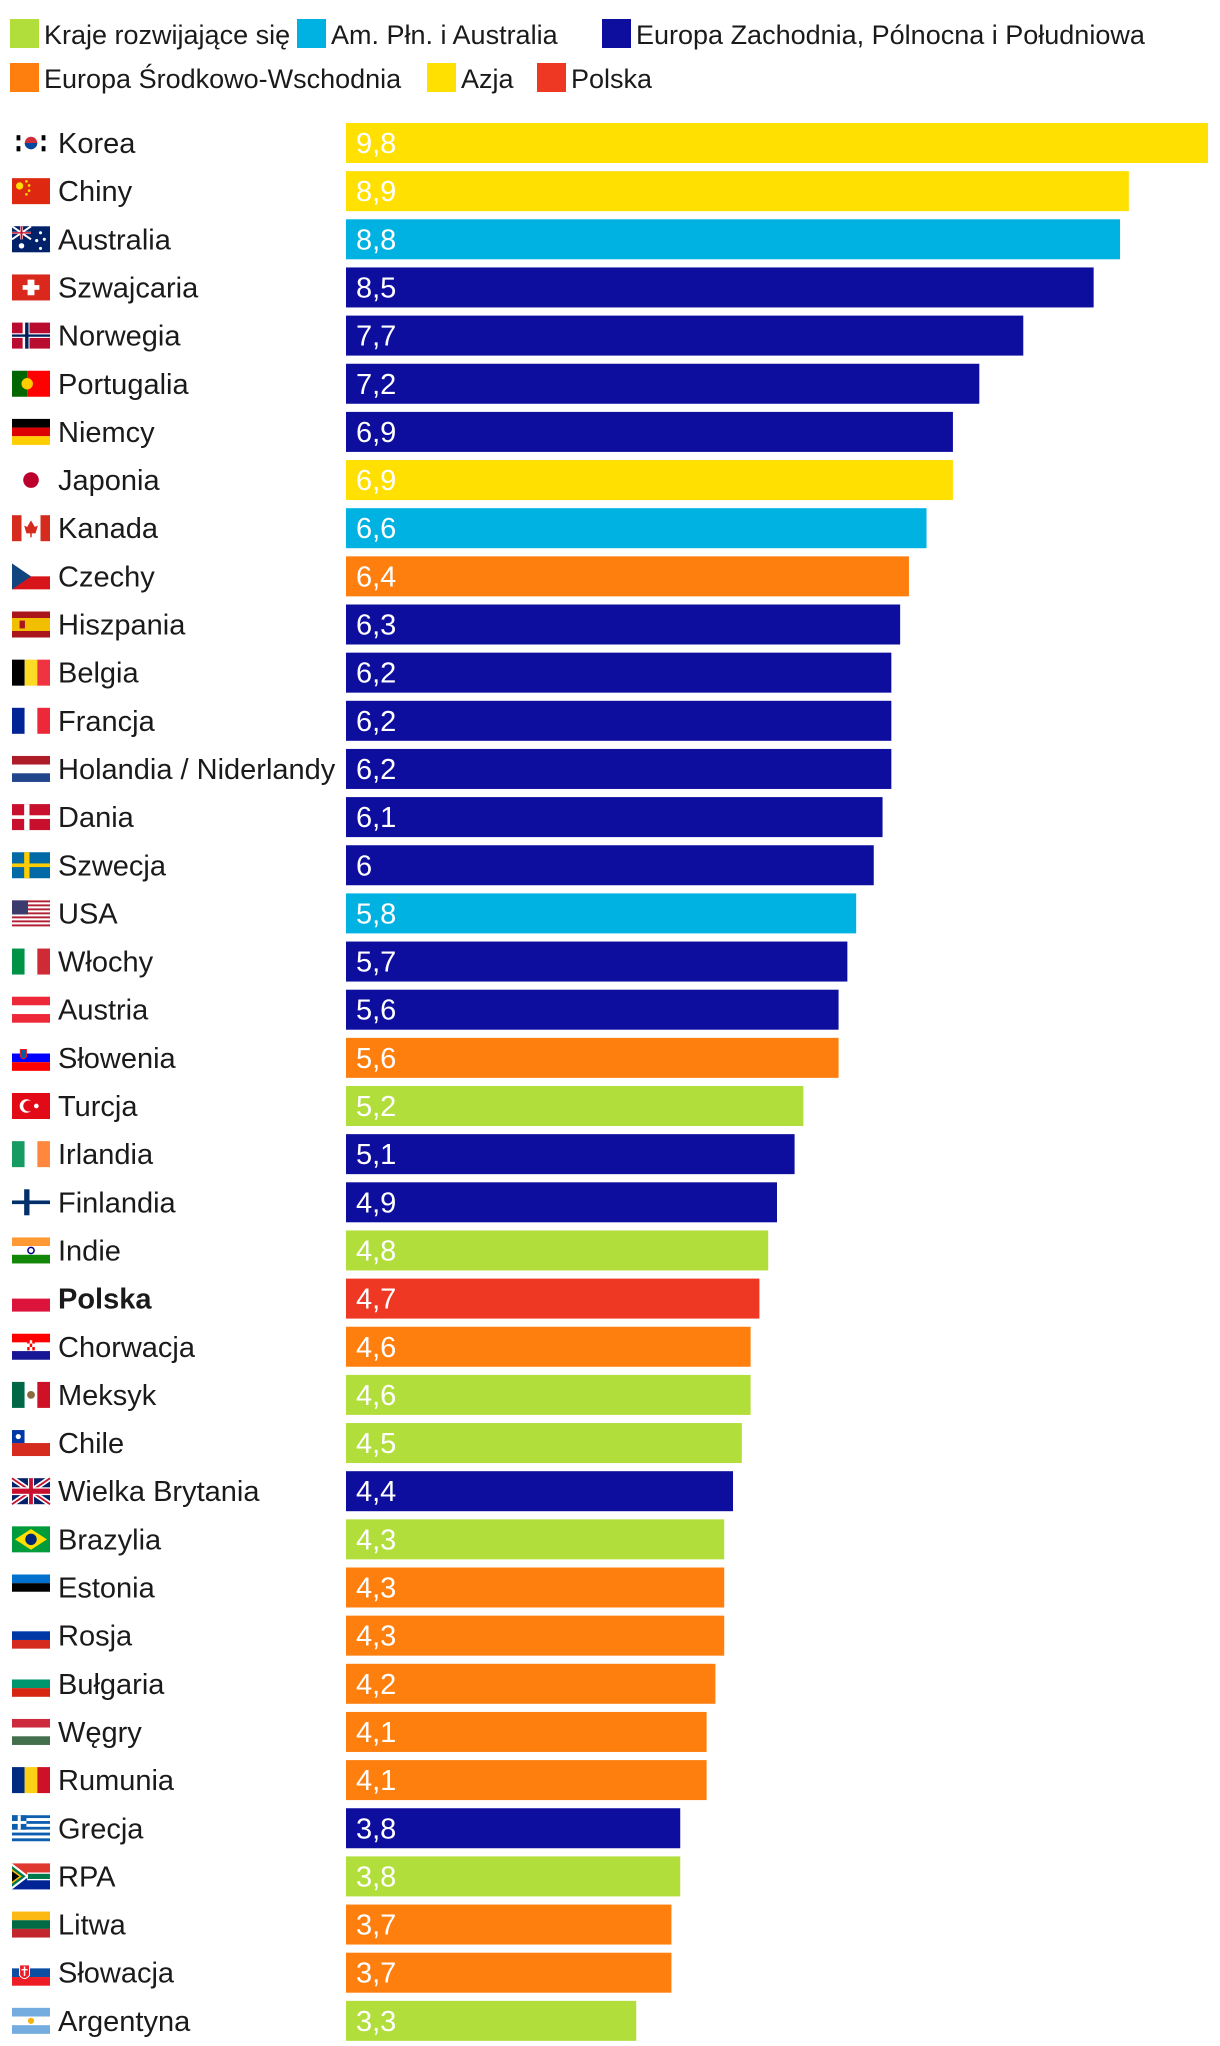 The height and width of the screenshot is (2046, 1220). Describe the element at coordinates (376, 288) in the screenshot. I see `value-label: 8,5` at that location.